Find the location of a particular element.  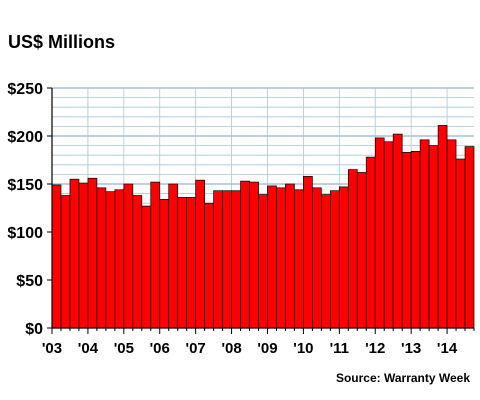

x-tick-label: '09 is located at coordinates (267, 348).